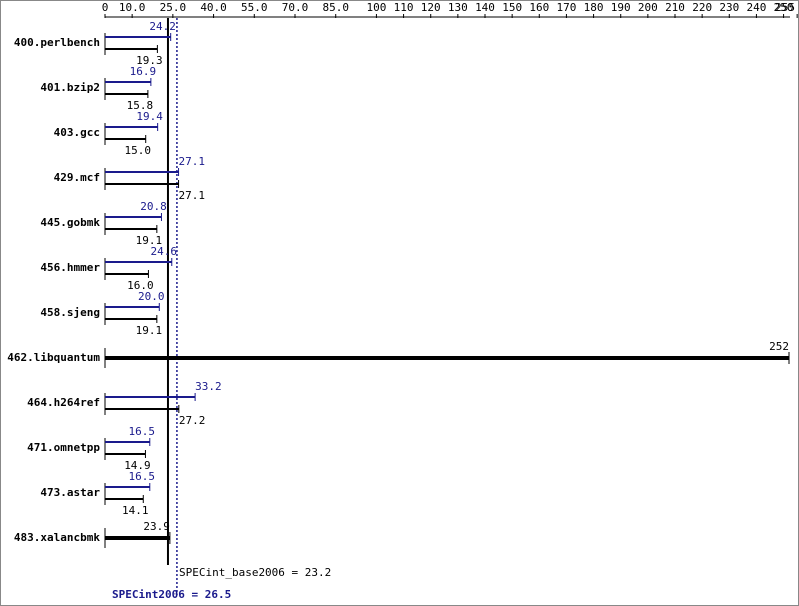 The width and height of the screenshot is (799, 606). Describe the element at coordinates (404, 7) in the screenshot. I see `x-tick-label: 110` at that location.